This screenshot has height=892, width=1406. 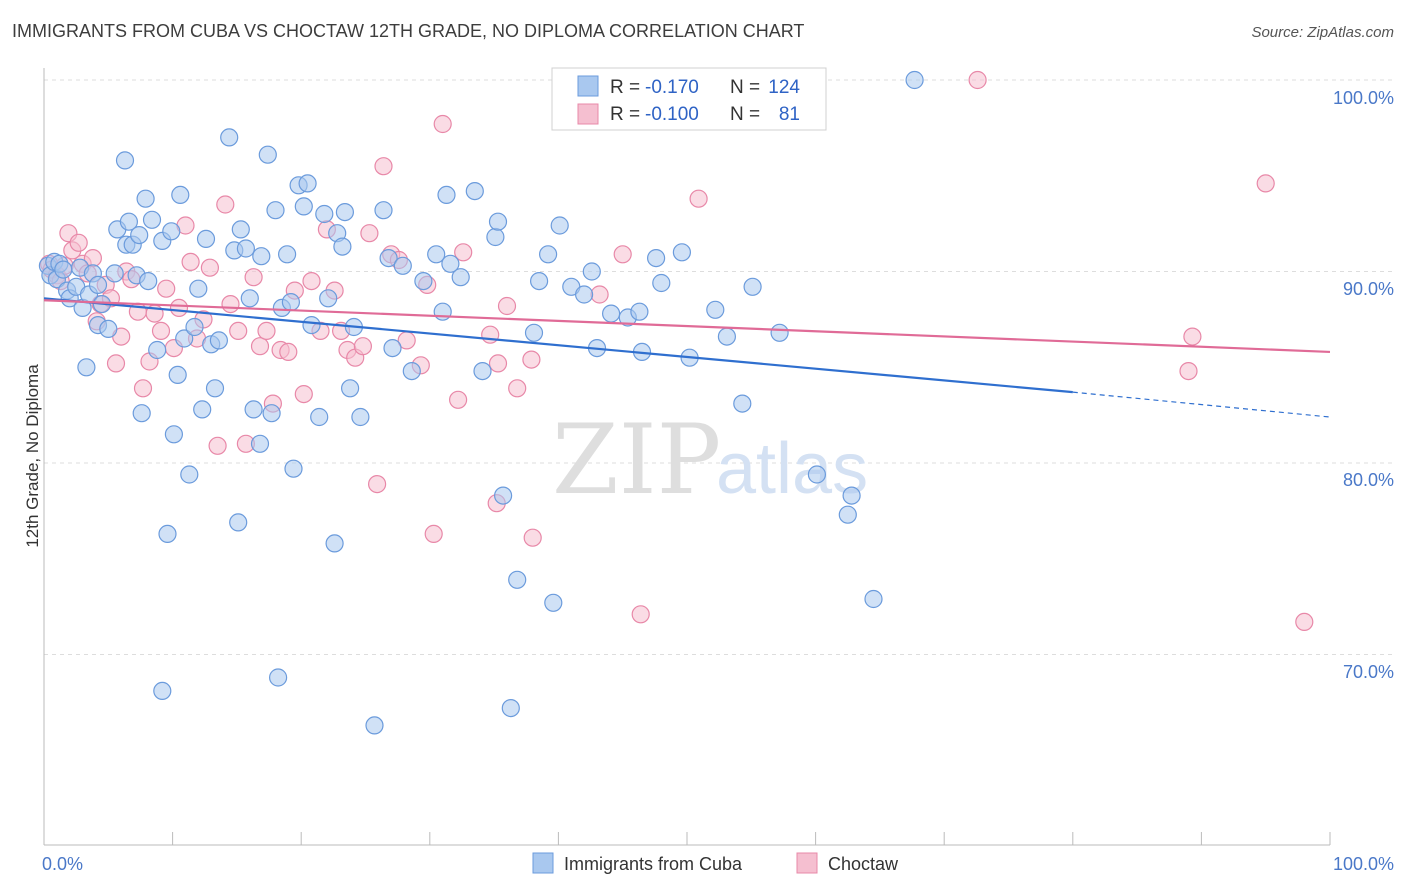 I want to click on legend-swatch-choctaw, so click(x=807, y=863).